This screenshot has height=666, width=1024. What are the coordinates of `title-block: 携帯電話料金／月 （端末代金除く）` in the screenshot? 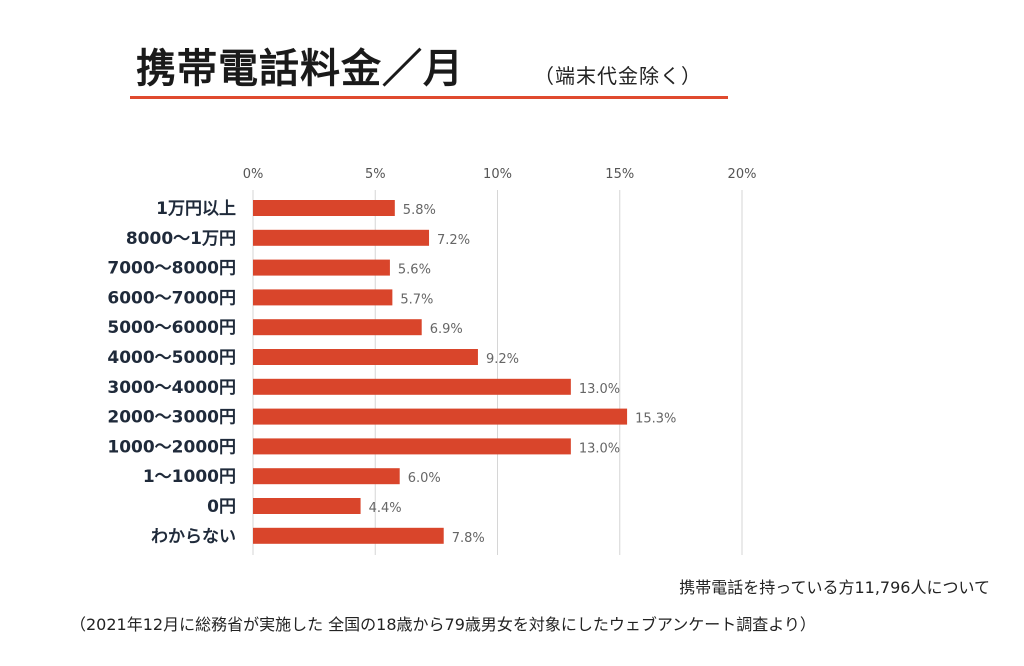 It's located at (429, 64).